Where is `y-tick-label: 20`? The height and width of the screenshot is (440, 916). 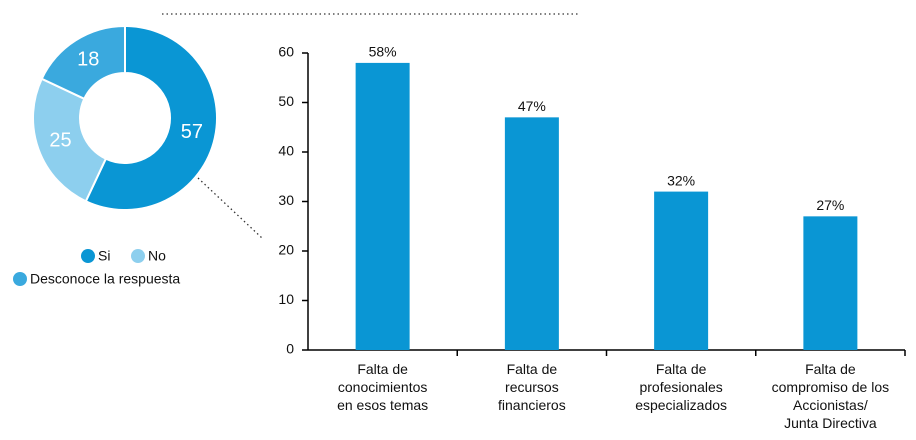
y-tick-label: 20 is located at coordinates (286, 250).